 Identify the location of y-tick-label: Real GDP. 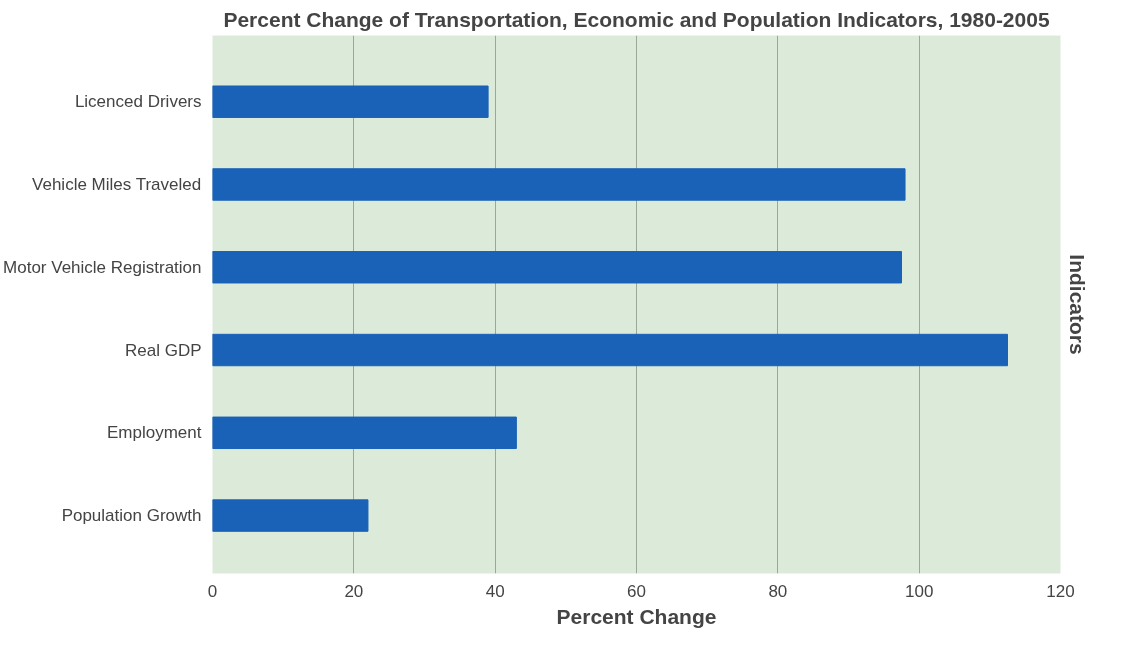
(163, 350).